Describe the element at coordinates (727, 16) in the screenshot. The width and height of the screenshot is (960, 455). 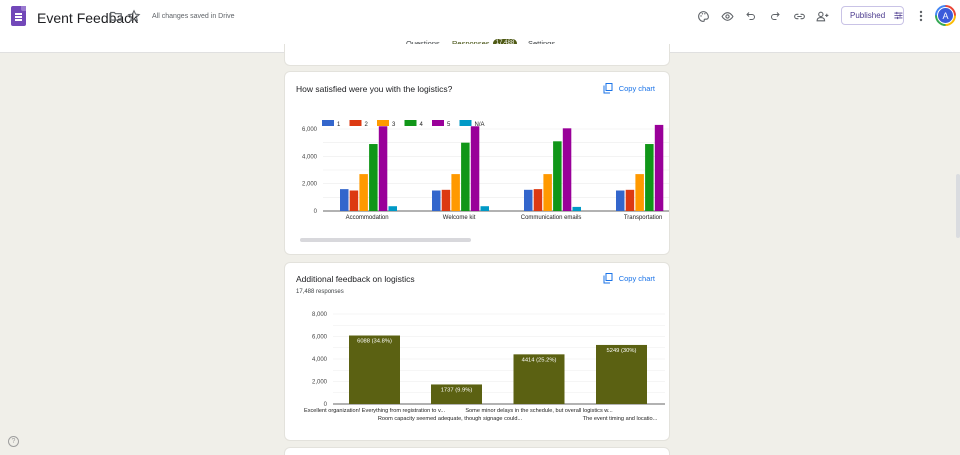
I see `preview-eye-icon` at that location.